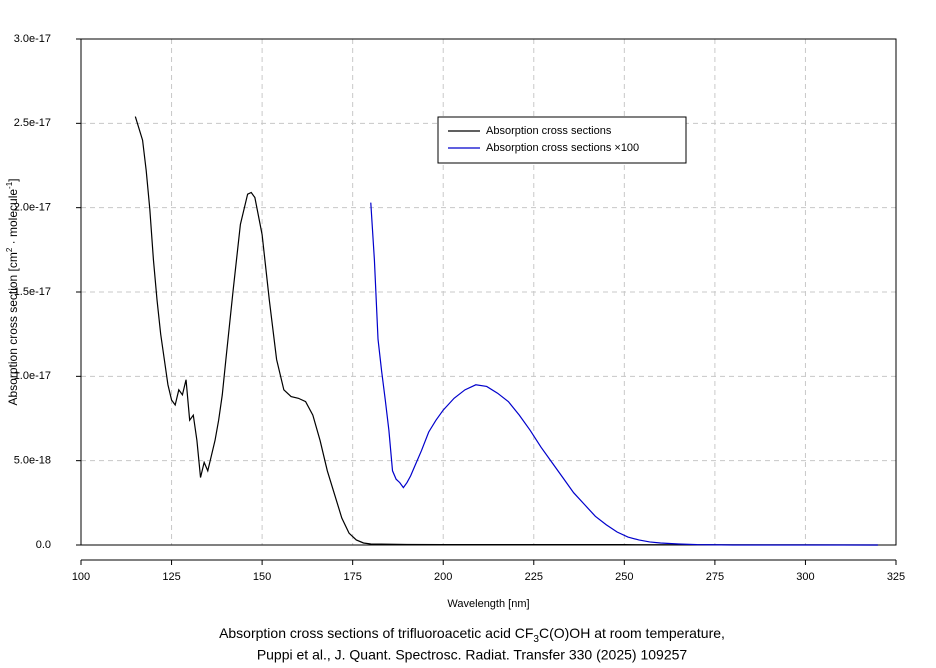  What do you see at coordinates (171, 577) in the screenshot?
I see `x-tick-label: 125` at bounding box center [171, 577].